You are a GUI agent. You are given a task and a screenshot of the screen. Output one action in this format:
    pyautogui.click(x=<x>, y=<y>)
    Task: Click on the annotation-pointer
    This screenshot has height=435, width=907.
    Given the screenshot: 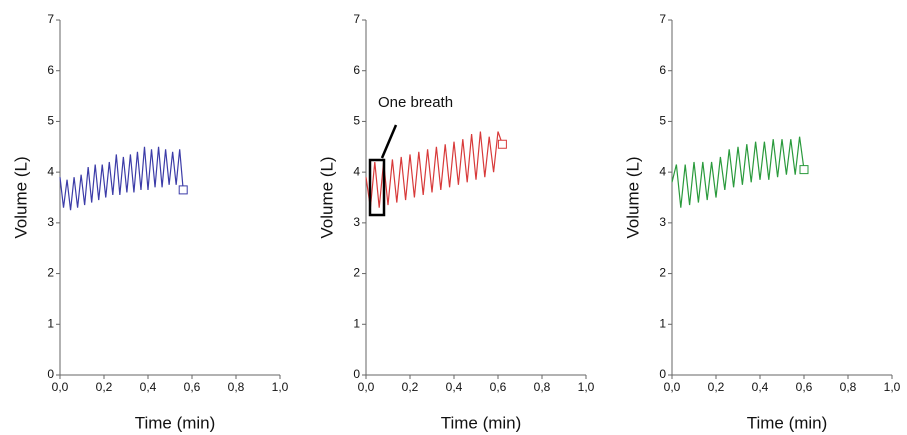 What is the action you would take?
    pyautogui.click(x=389, y=141)
    